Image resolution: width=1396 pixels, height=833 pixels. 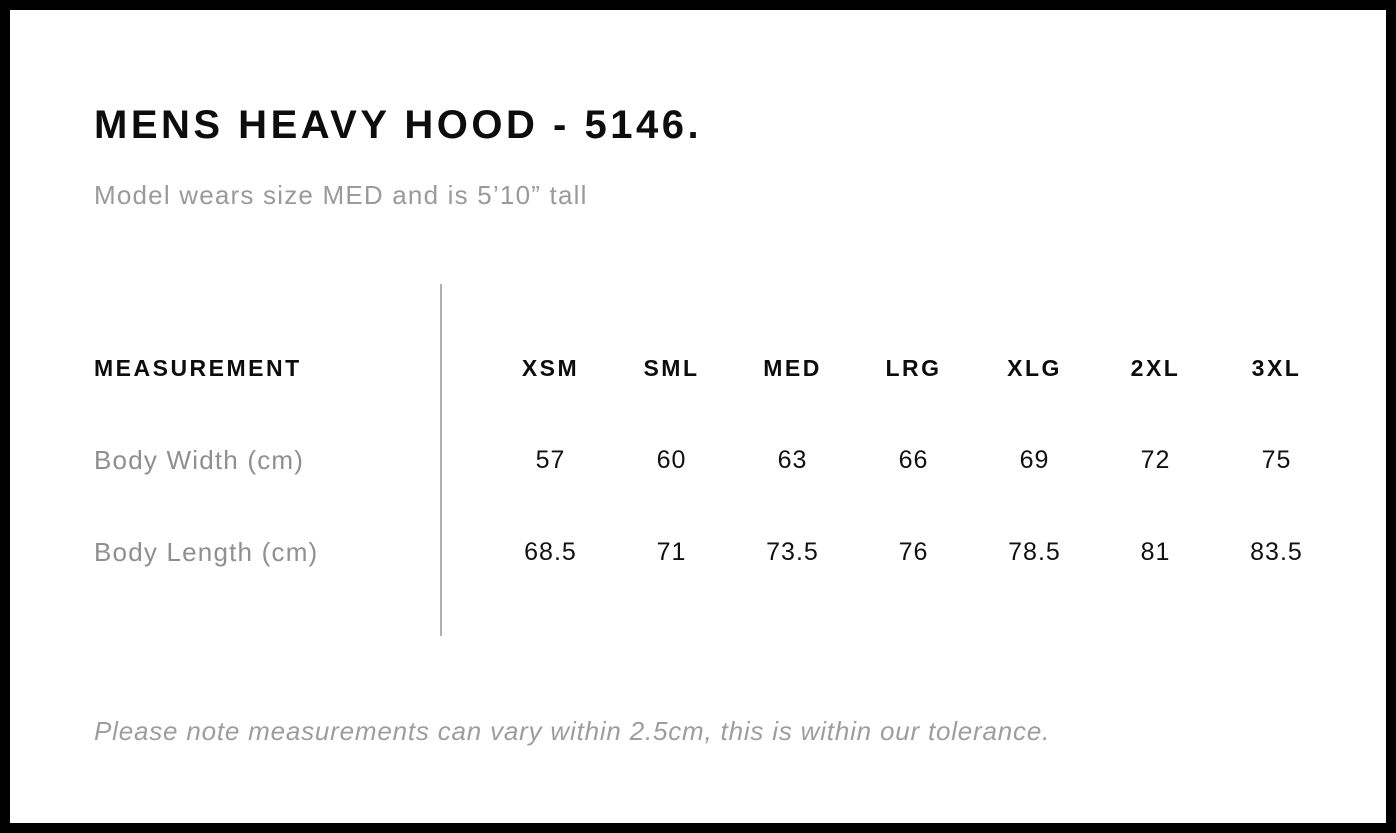 I want to click on body-length-med: 73.5, so click(x=792, y=551).